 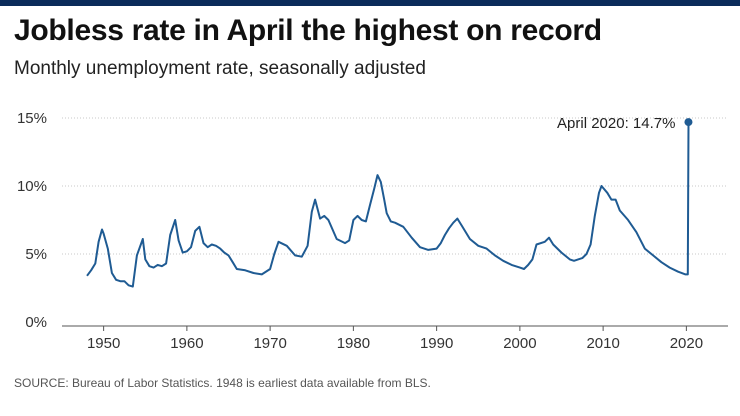 I want to click on april-2020-peak-point, so click(x=688, y=122).